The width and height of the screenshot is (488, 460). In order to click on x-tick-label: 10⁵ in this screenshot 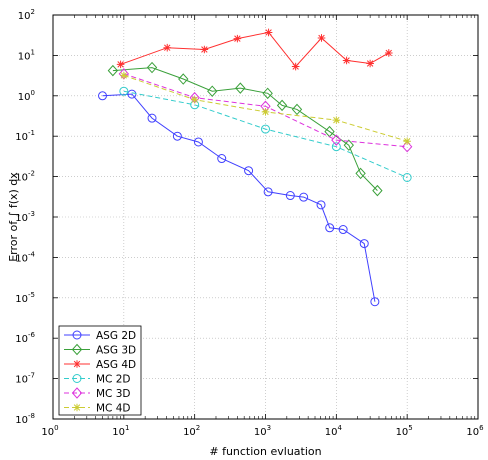, I will do `click(404, 431)`.